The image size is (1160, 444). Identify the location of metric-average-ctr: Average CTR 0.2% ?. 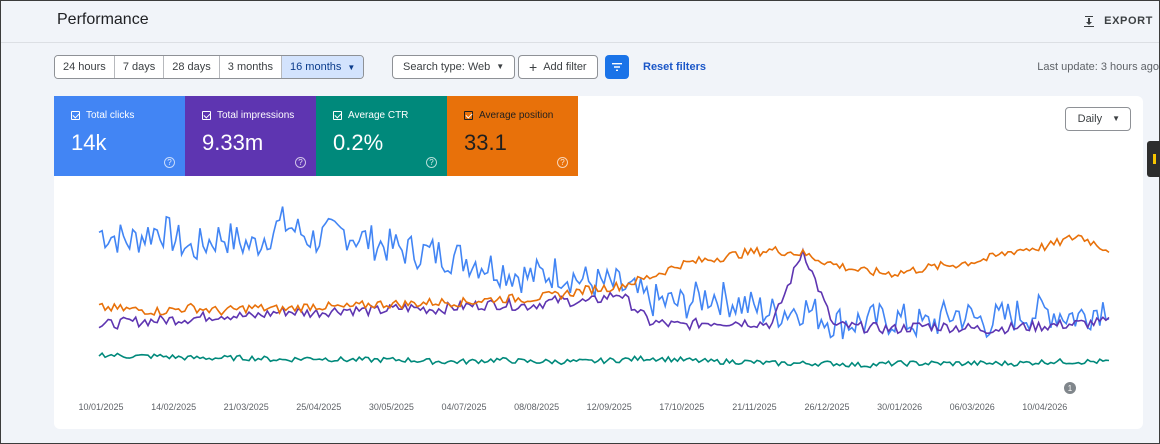
(381, 136).